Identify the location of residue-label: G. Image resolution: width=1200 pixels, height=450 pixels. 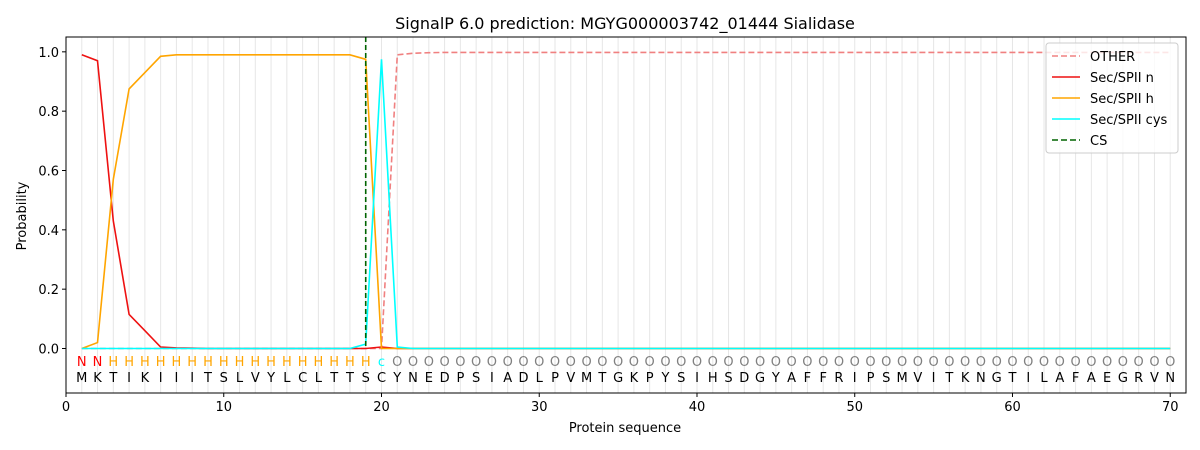
(618, 378).